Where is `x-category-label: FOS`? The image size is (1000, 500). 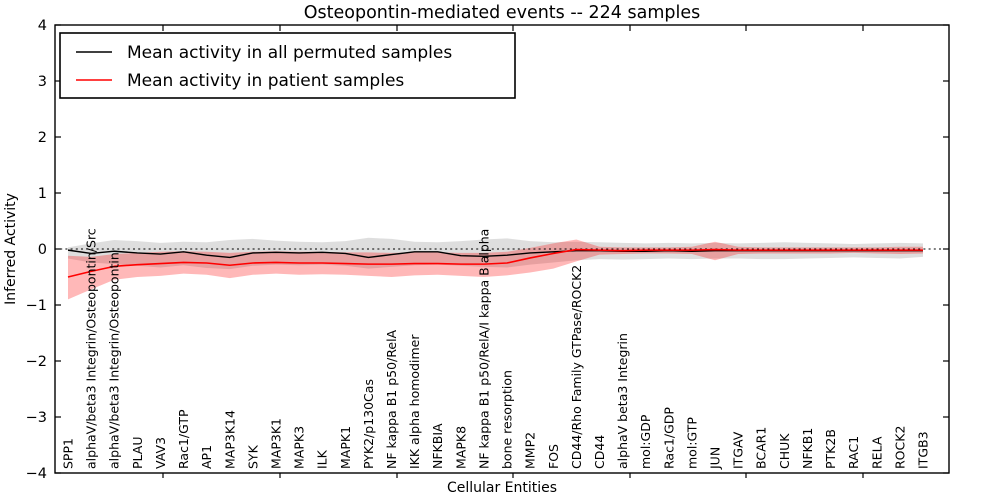 x-category-label: FOS is located at coordinates (553, 456).